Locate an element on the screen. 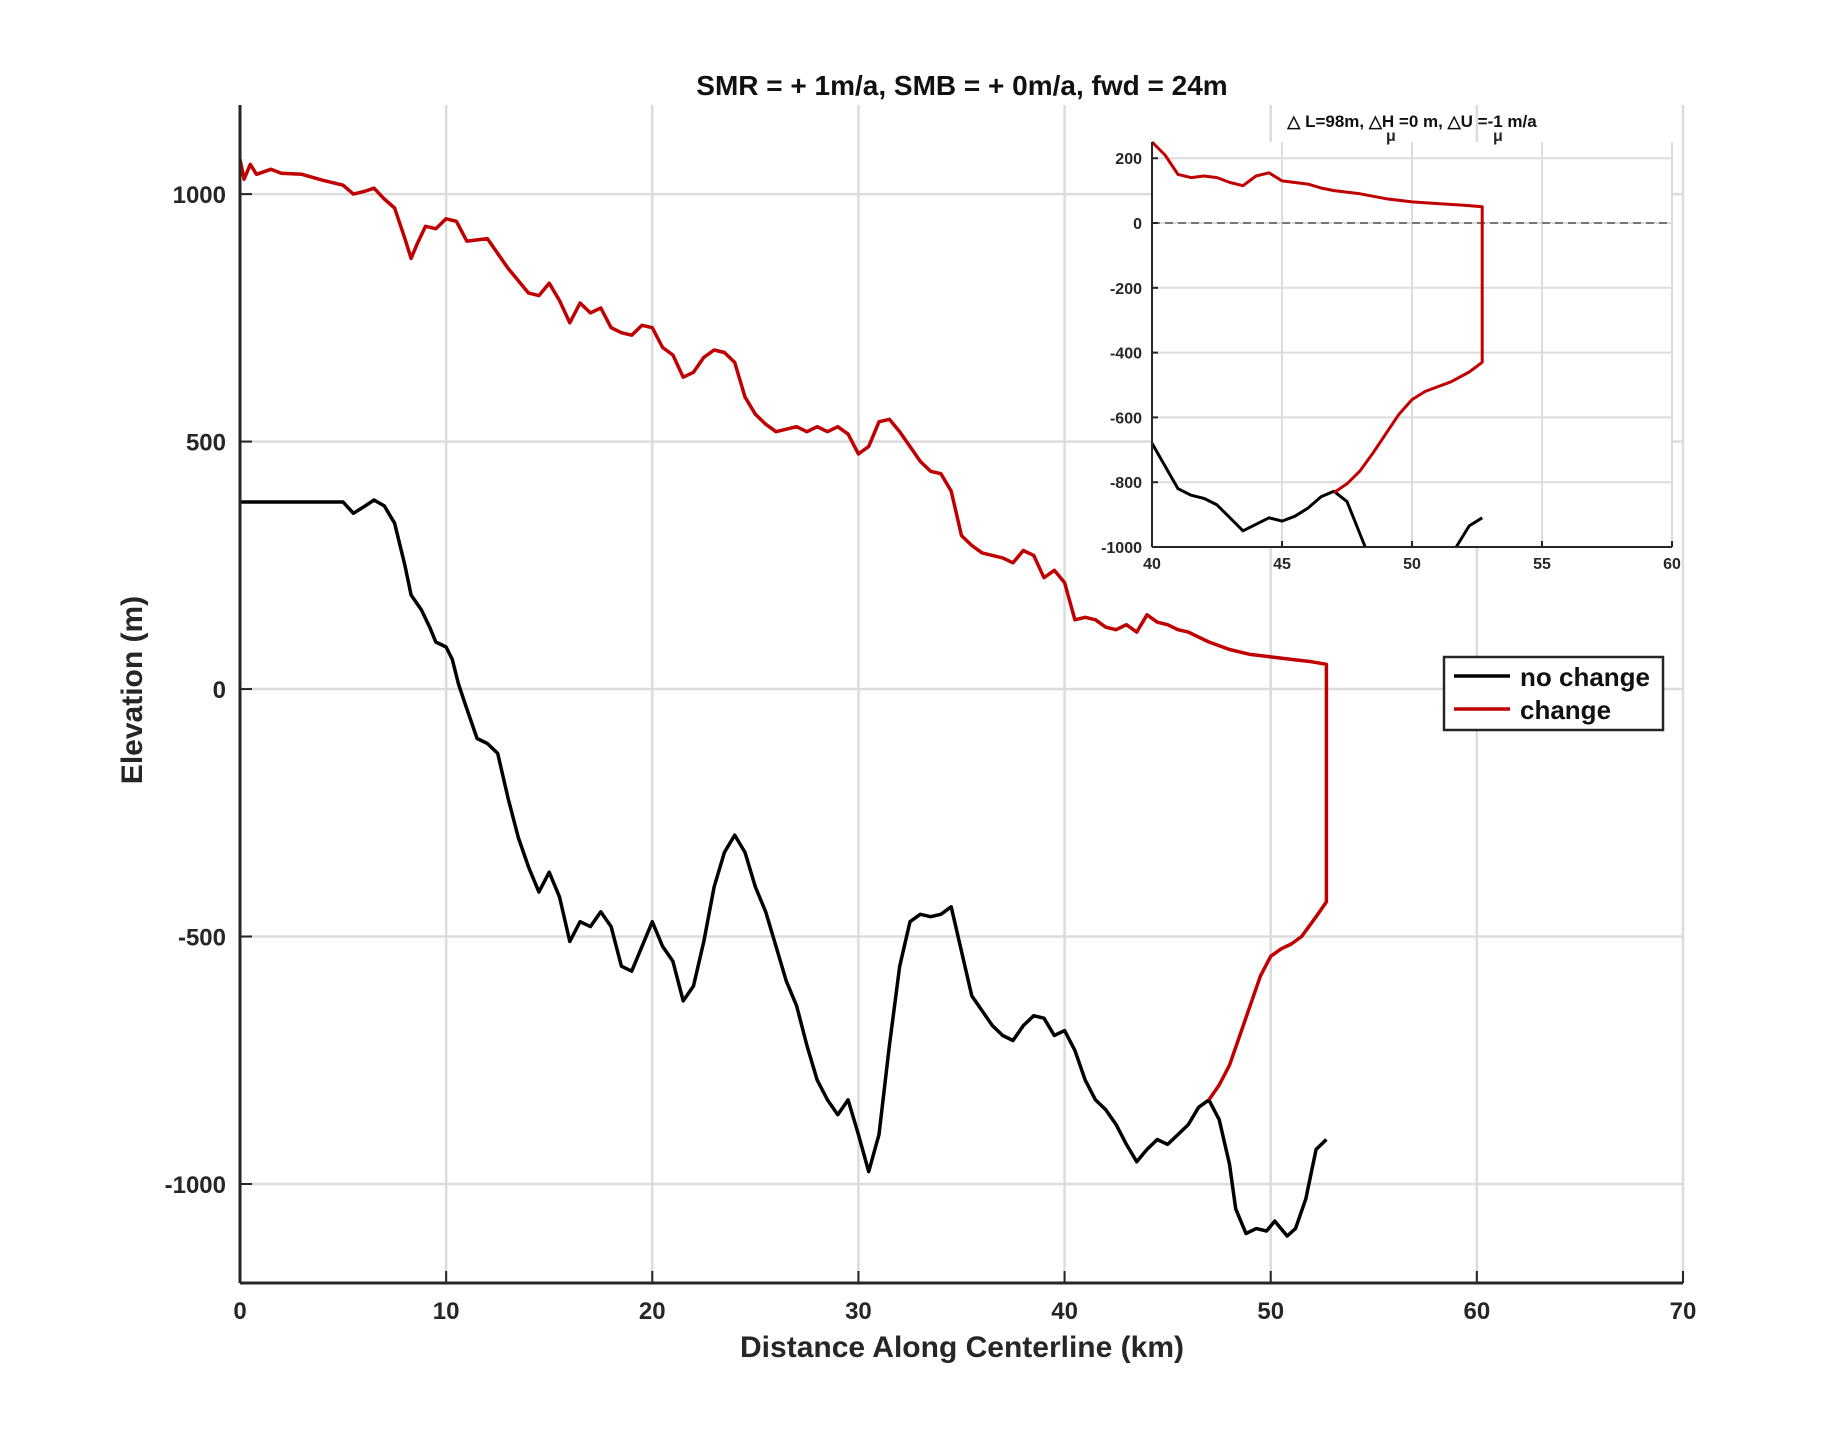  legend-label-change: change is located at coordinates (1565, 710).